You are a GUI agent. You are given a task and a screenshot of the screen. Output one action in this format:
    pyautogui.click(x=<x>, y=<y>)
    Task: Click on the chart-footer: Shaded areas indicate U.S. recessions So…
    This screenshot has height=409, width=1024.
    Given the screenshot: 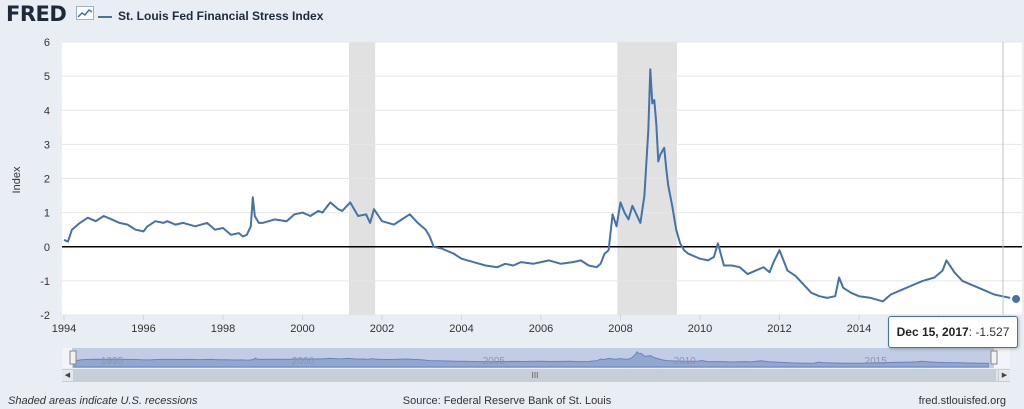 What is the action you would take?
    pyautogui.click(x=512, y=400)
    